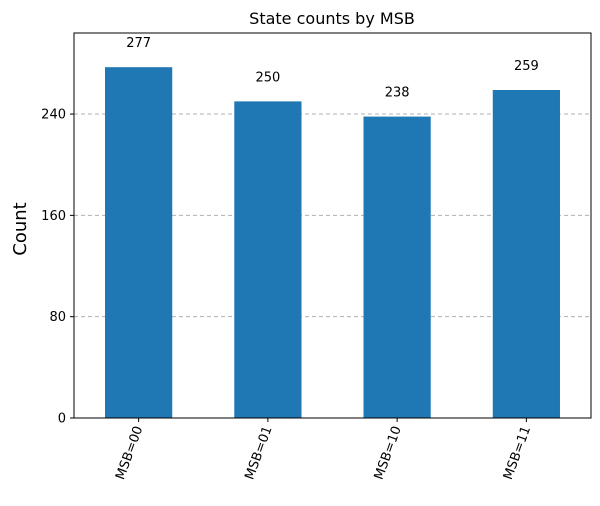 This screenshot has height=506, width=600. What do you see at coordinates (62, 419) in the screenshot?
I see `y-tick-label-0: 0` at bounding box center [62, 419].